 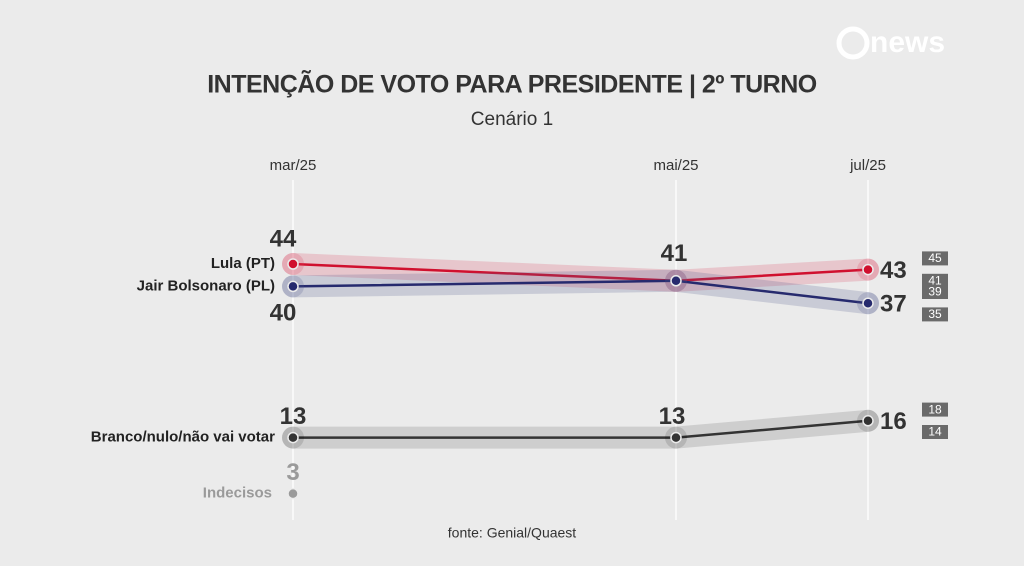 I want to click on source: fonte: Genial/Quaest, so click(x=512, y=533).